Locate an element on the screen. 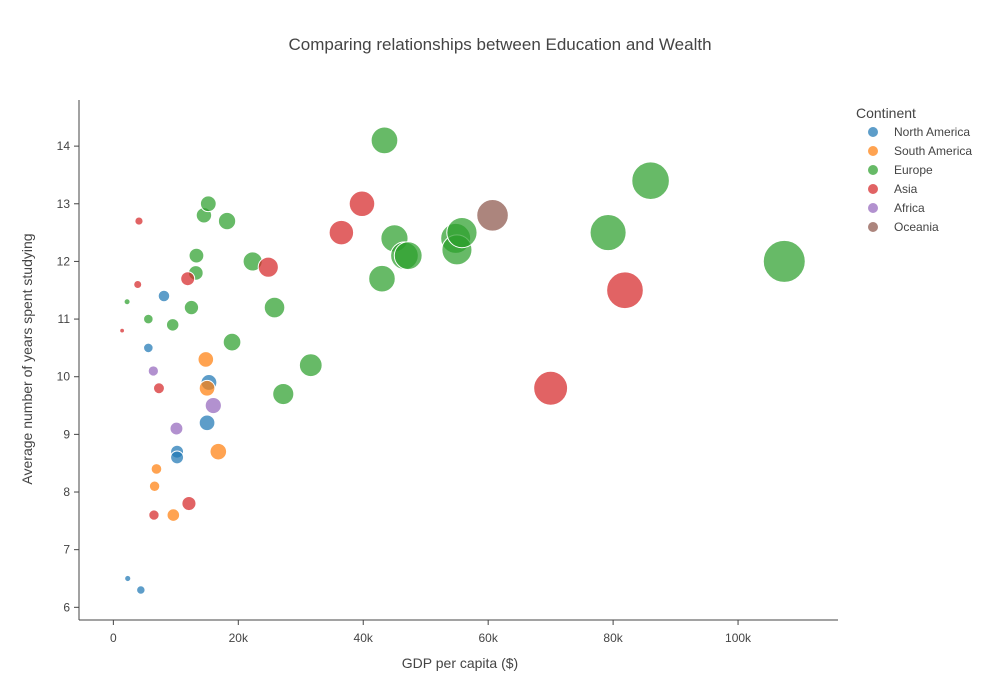 The width and height of the screenshot is (1000, 700). legend-item: Africa is located at coordinates (896, 208).